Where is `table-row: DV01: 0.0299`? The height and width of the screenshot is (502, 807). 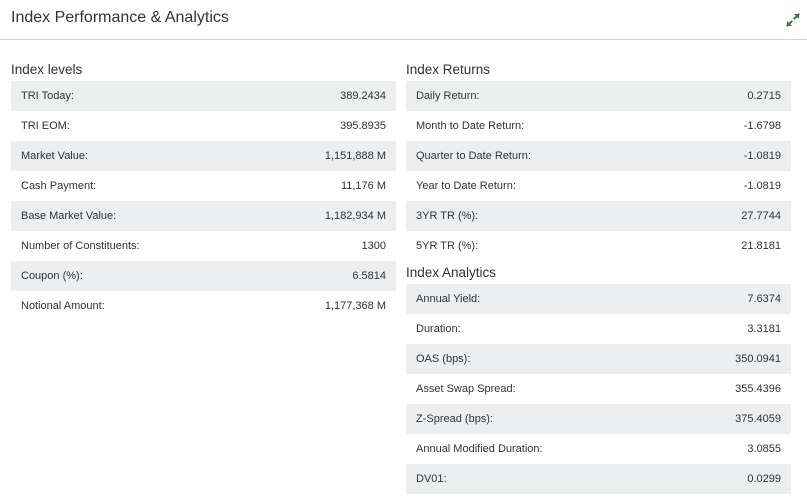 table-row: DV01: 0.0299 is located at coordinates (598, 479).